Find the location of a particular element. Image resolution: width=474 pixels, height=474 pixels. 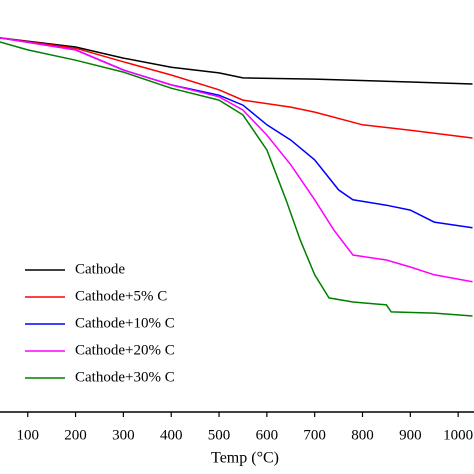

x-tick-label: 500 is located at coordinates (219, 435).